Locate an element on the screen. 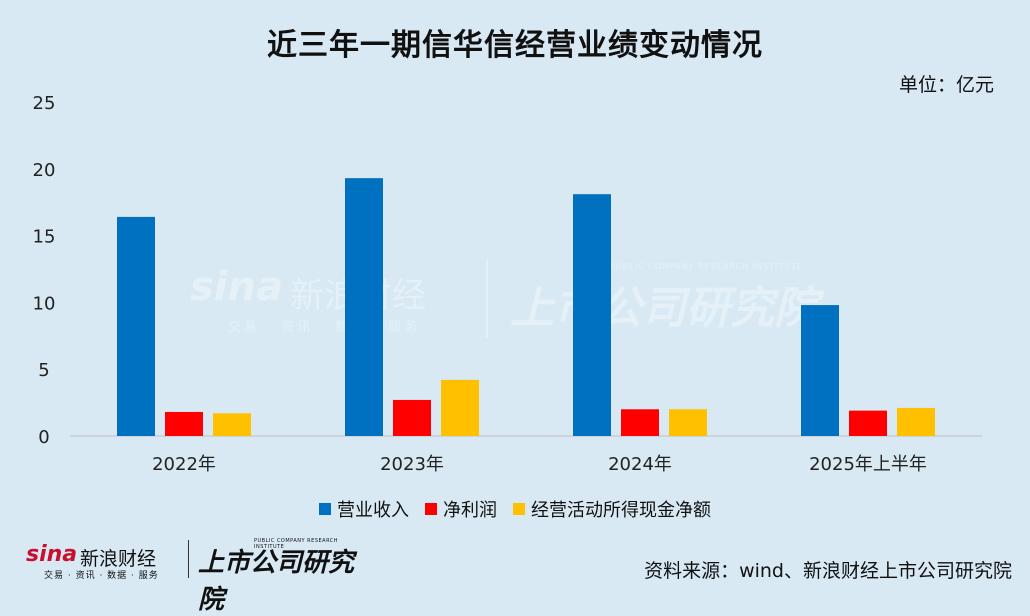 The image size is (1030, 616). legend: 营业收入 净利润 经营活动所得现金净额 is located at coordinates (515, 509).